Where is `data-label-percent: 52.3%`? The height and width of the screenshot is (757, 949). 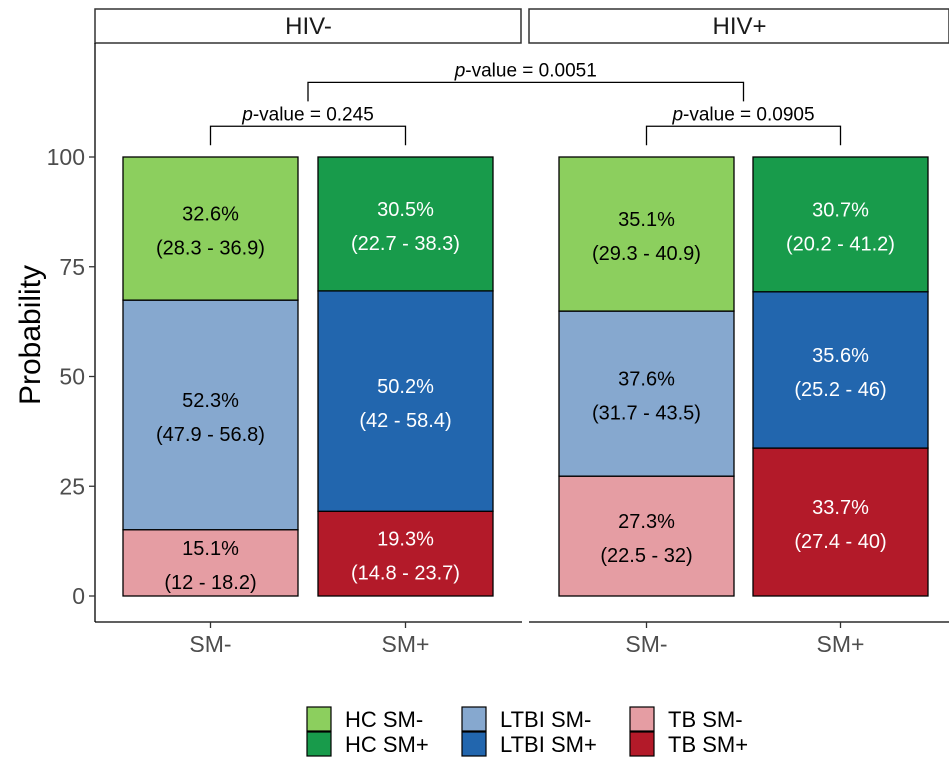
data-label-percent: 52.3% is located at coordinates (210, 401).